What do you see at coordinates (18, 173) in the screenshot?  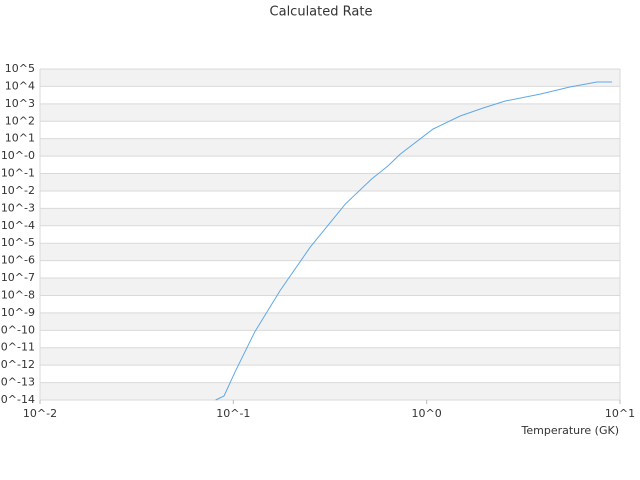 I see `y-tick-label: 10^-1` at bounding box center [18, 173].